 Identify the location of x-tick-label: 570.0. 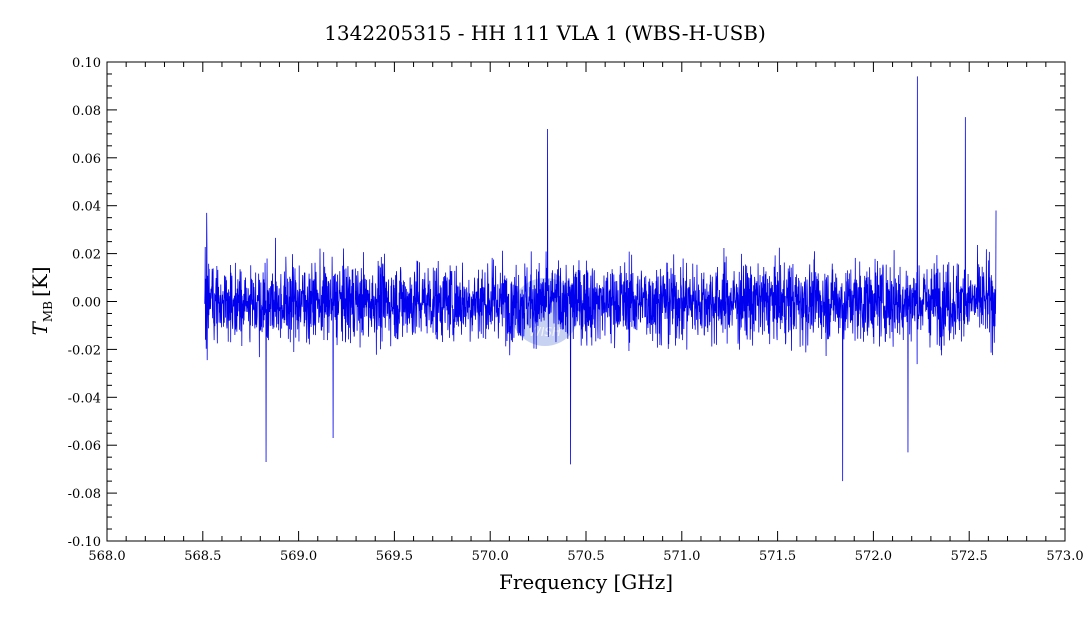
(490, 556).